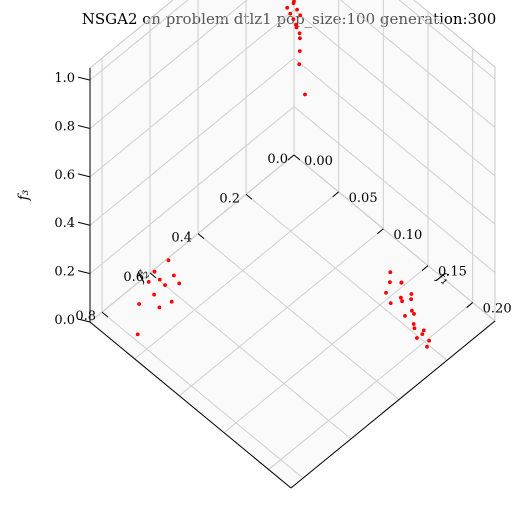  Describe the element at coordinates (452, 272) in the screenshot. I see `x-tick-label: 0.15` at that location.